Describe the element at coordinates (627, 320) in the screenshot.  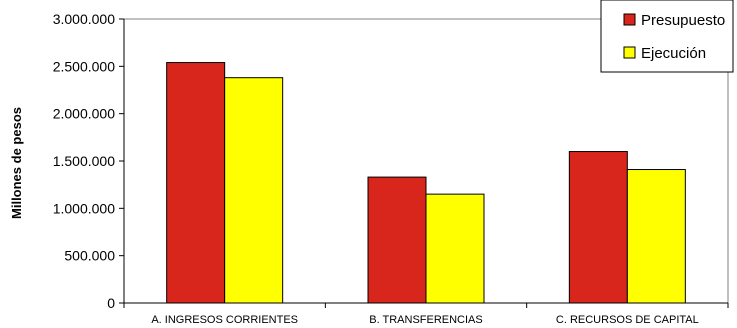
I see `x-tick-label: C. RECURSOS DE CAPITAL` at that location.